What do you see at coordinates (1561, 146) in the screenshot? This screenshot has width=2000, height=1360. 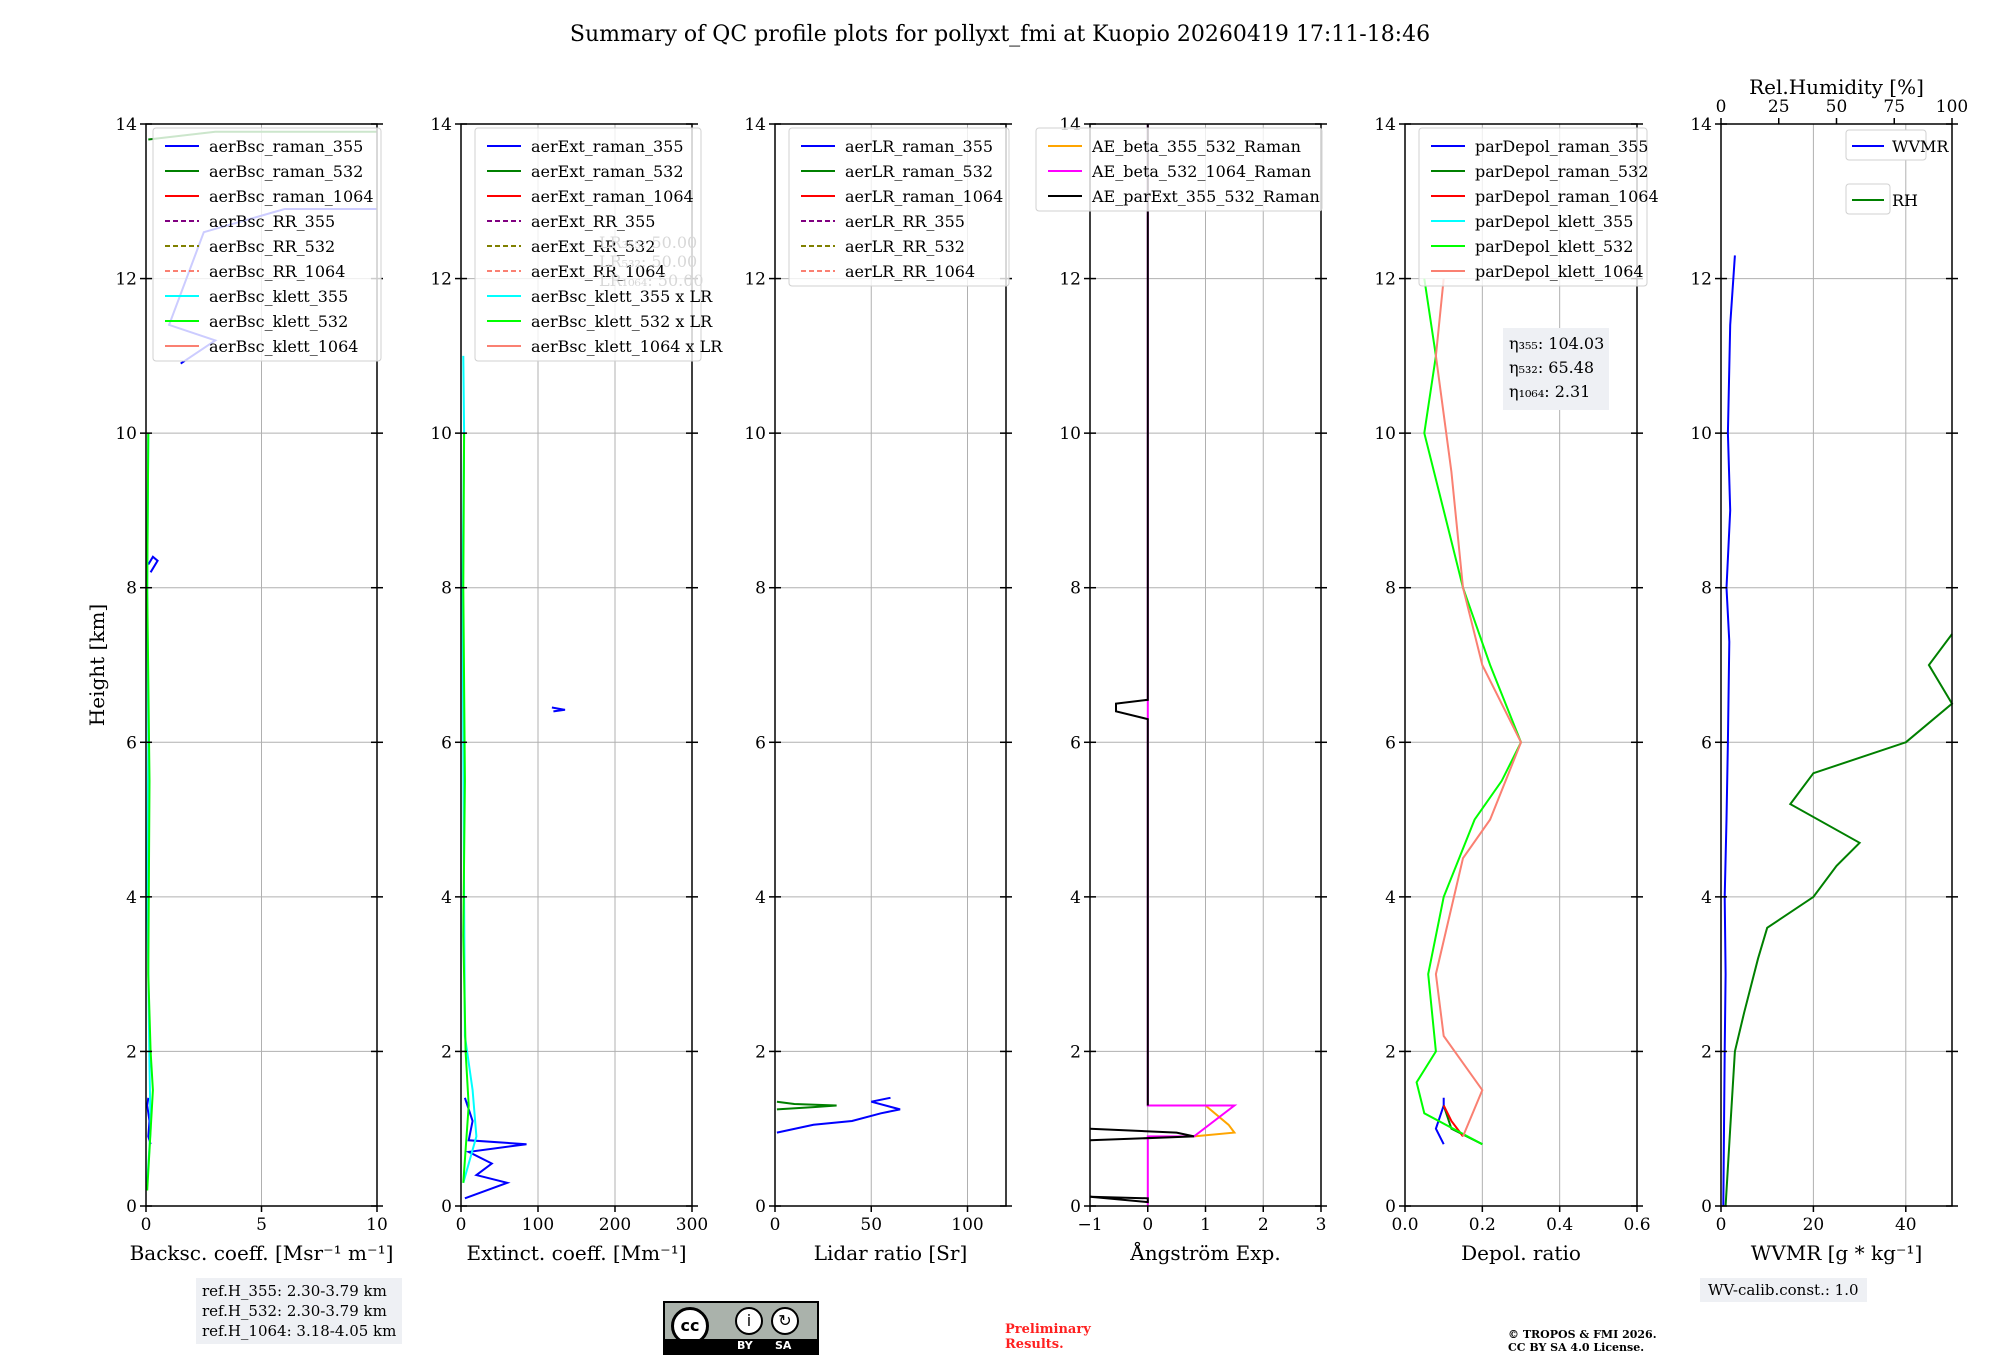 I see `legend-label: parDepol_raman_355` at bounding box center [1561, 146].